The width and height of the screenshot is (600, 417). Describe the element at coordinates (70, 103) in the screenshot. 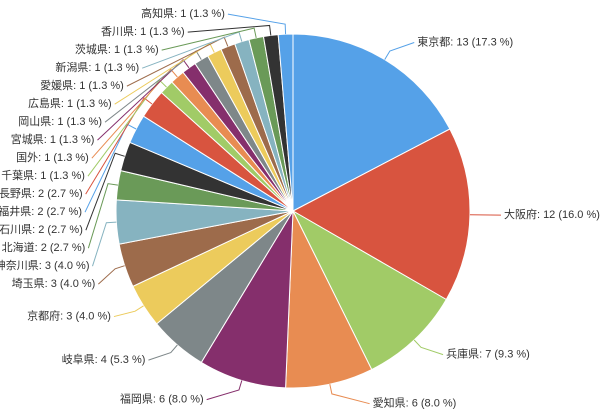

I see `data-label: 広島県: 1 (1.3 %)` at that location.